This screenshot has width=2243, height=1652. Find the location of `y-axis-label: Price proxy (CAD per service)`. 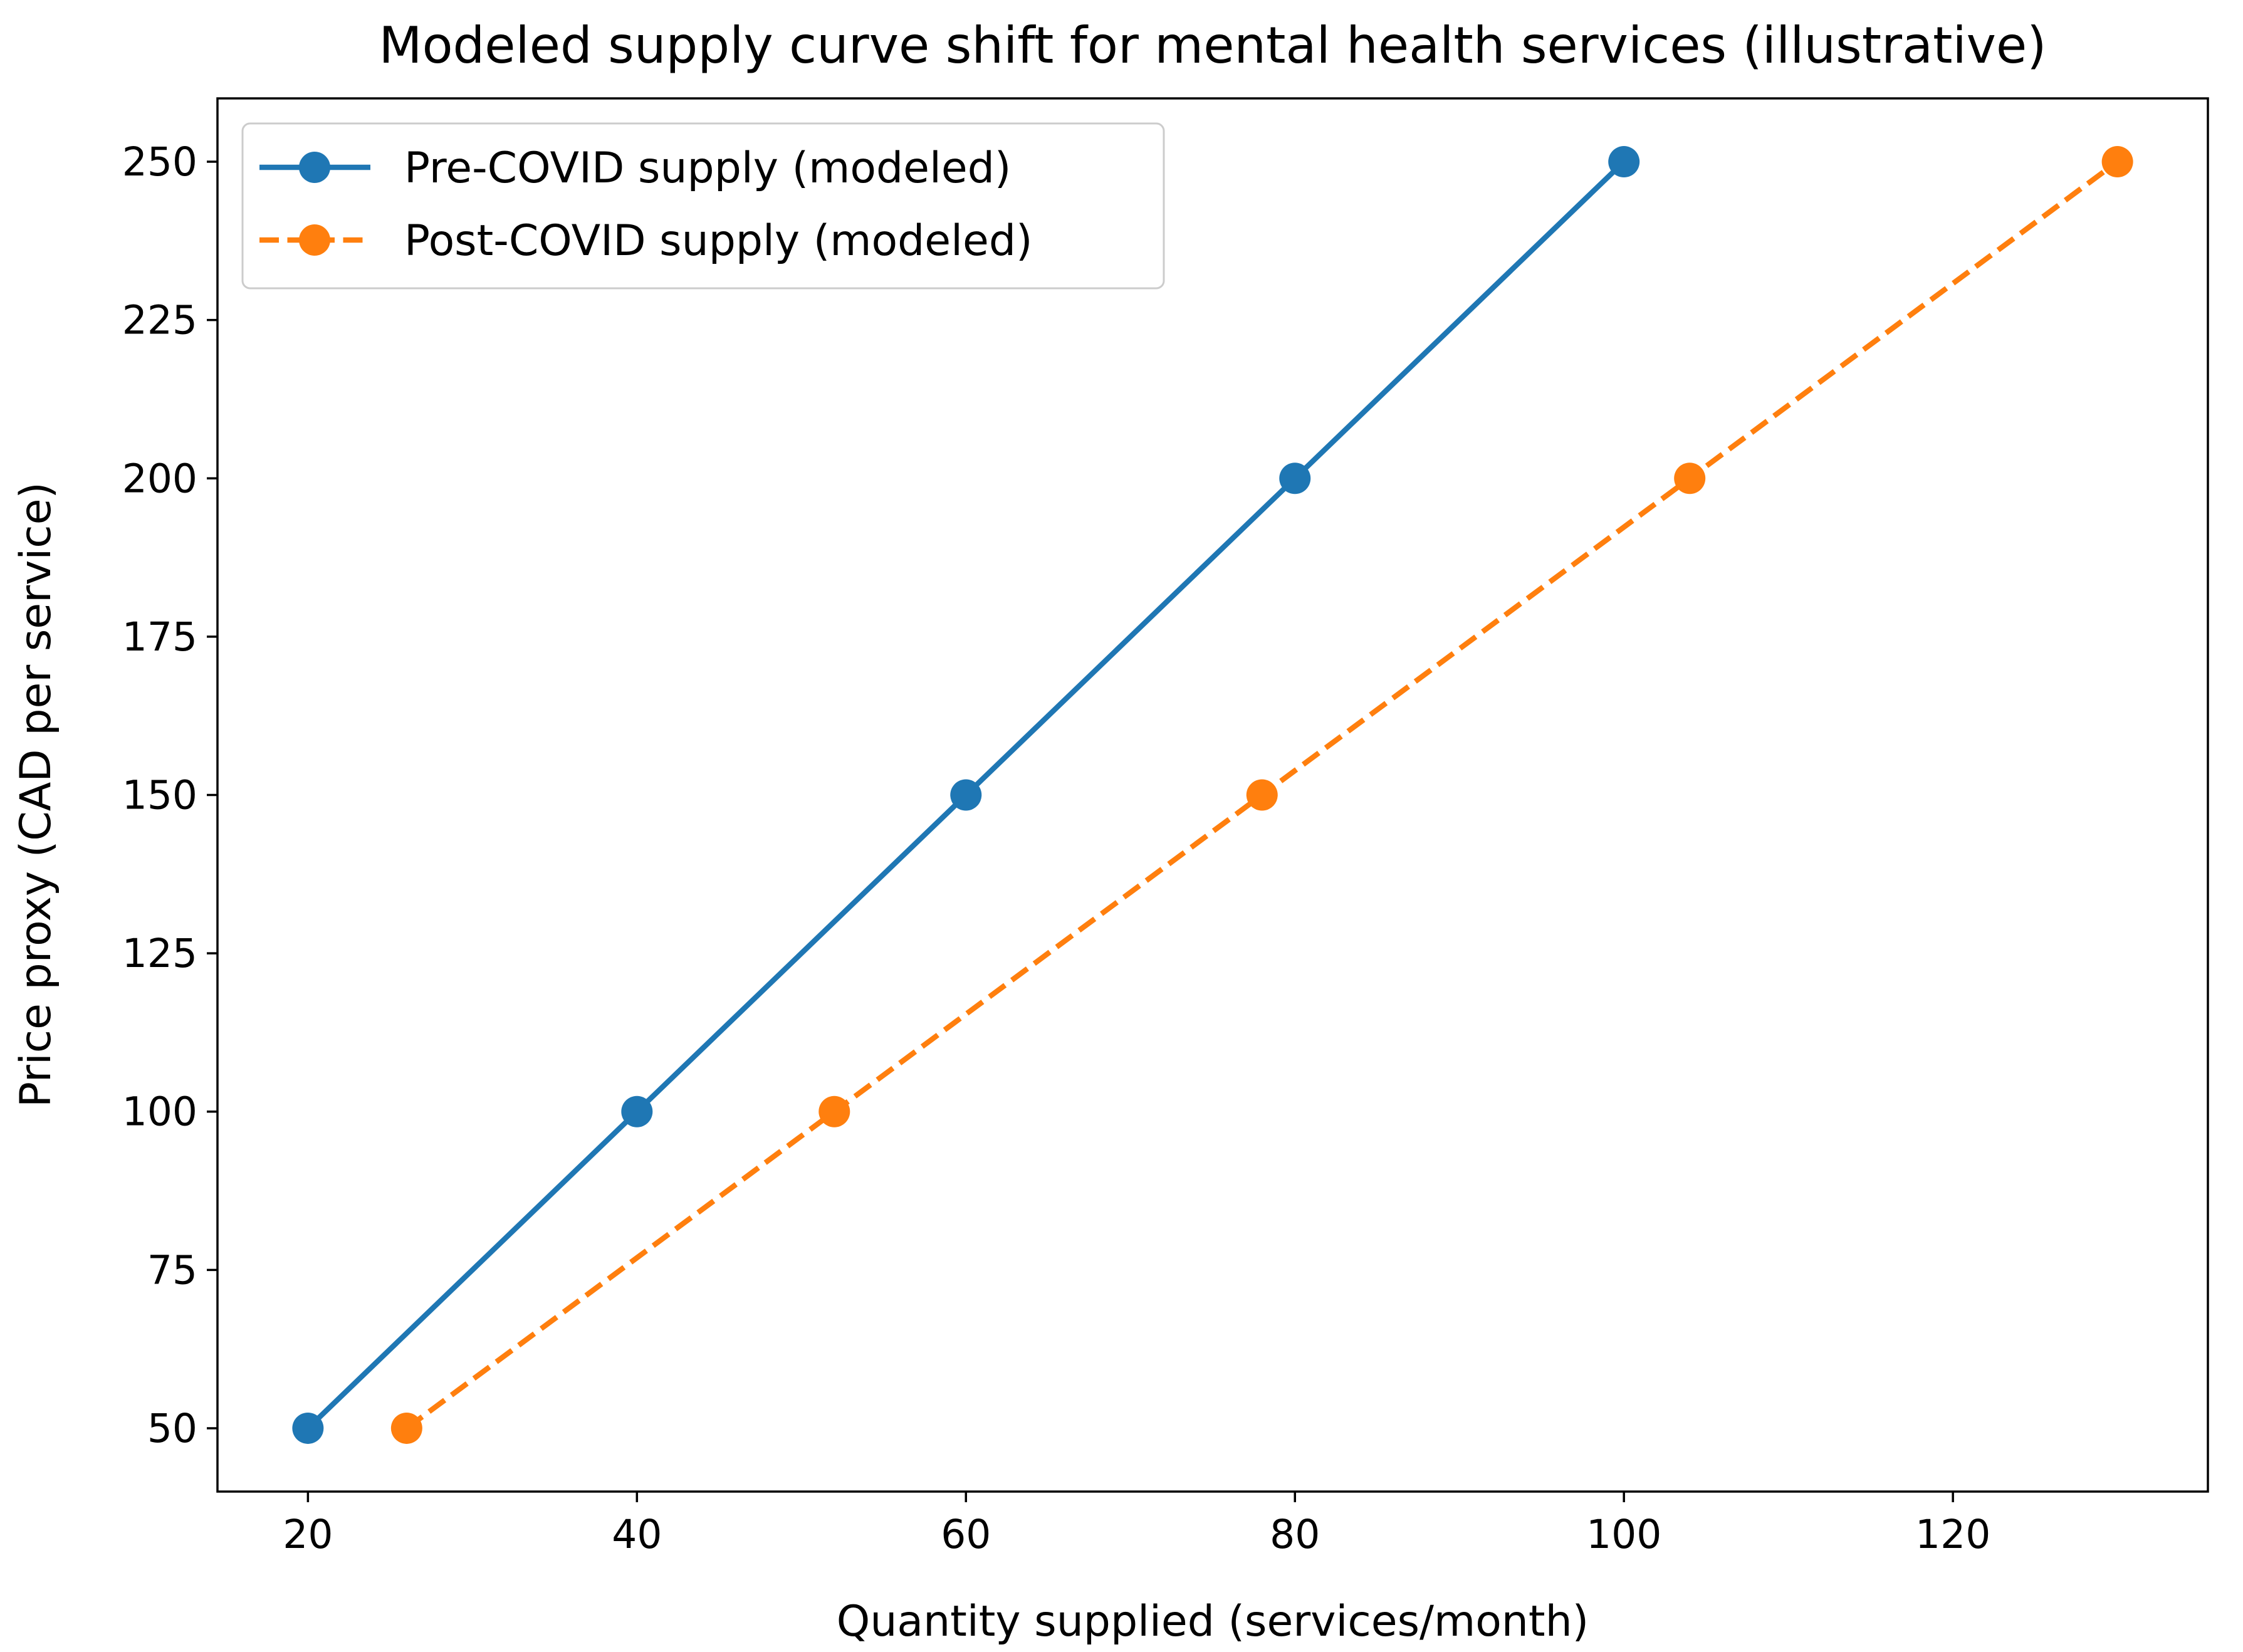

y-axis-label: Price proxy (CAD per service) is located at coordinates (36, 794).